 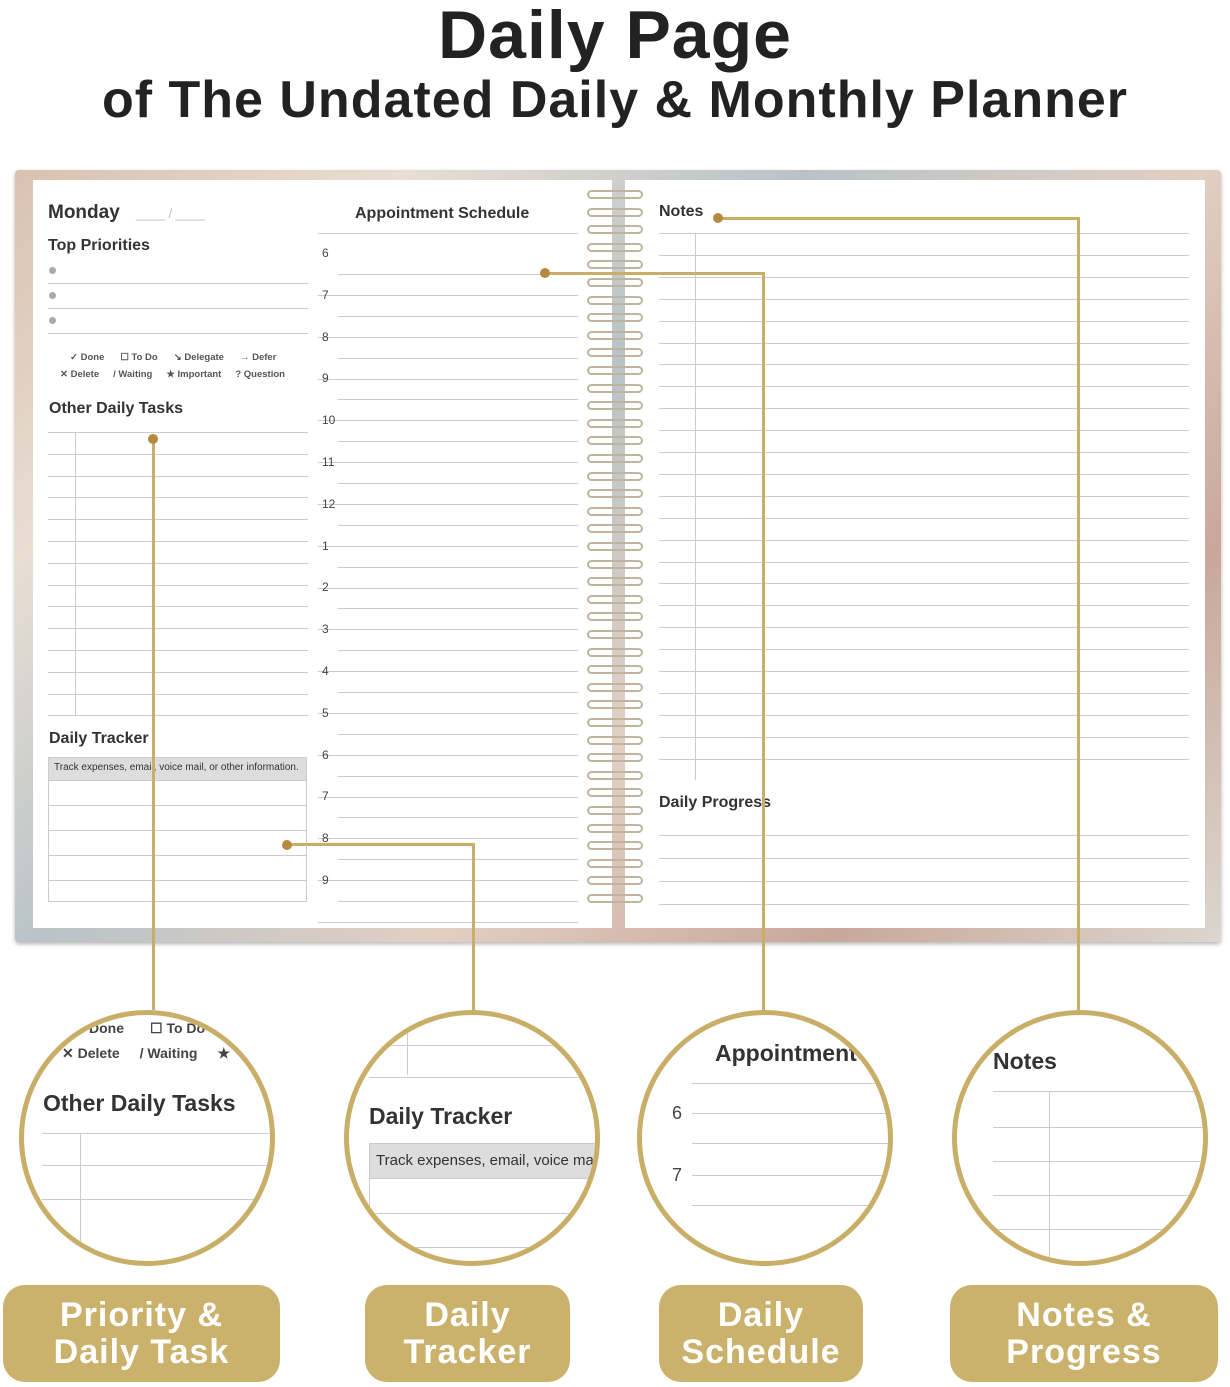 What do you see at coordinates (899, 218) in the screenshot?
I see `callout-line-notes-h` at bounding box center [899, 218].